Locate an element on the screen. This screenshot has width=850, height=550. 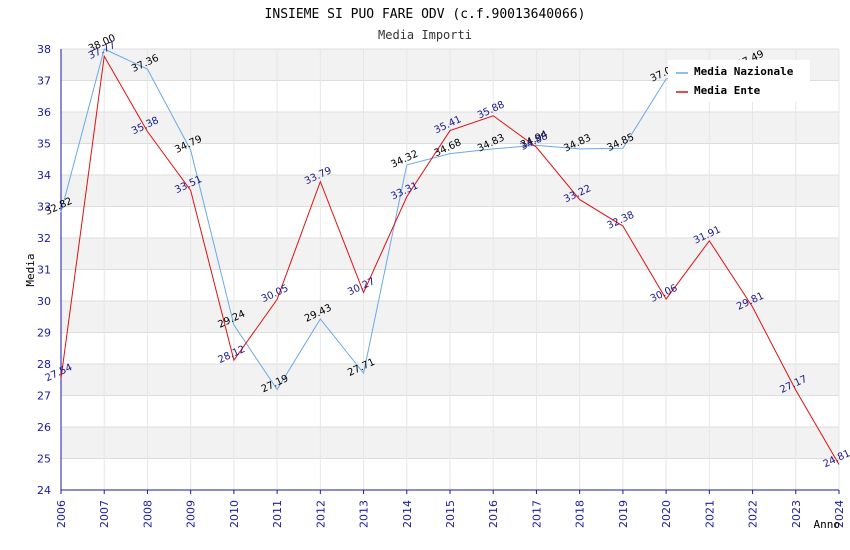
x-tick-label: 2018 is located at coordinates (580, 514).